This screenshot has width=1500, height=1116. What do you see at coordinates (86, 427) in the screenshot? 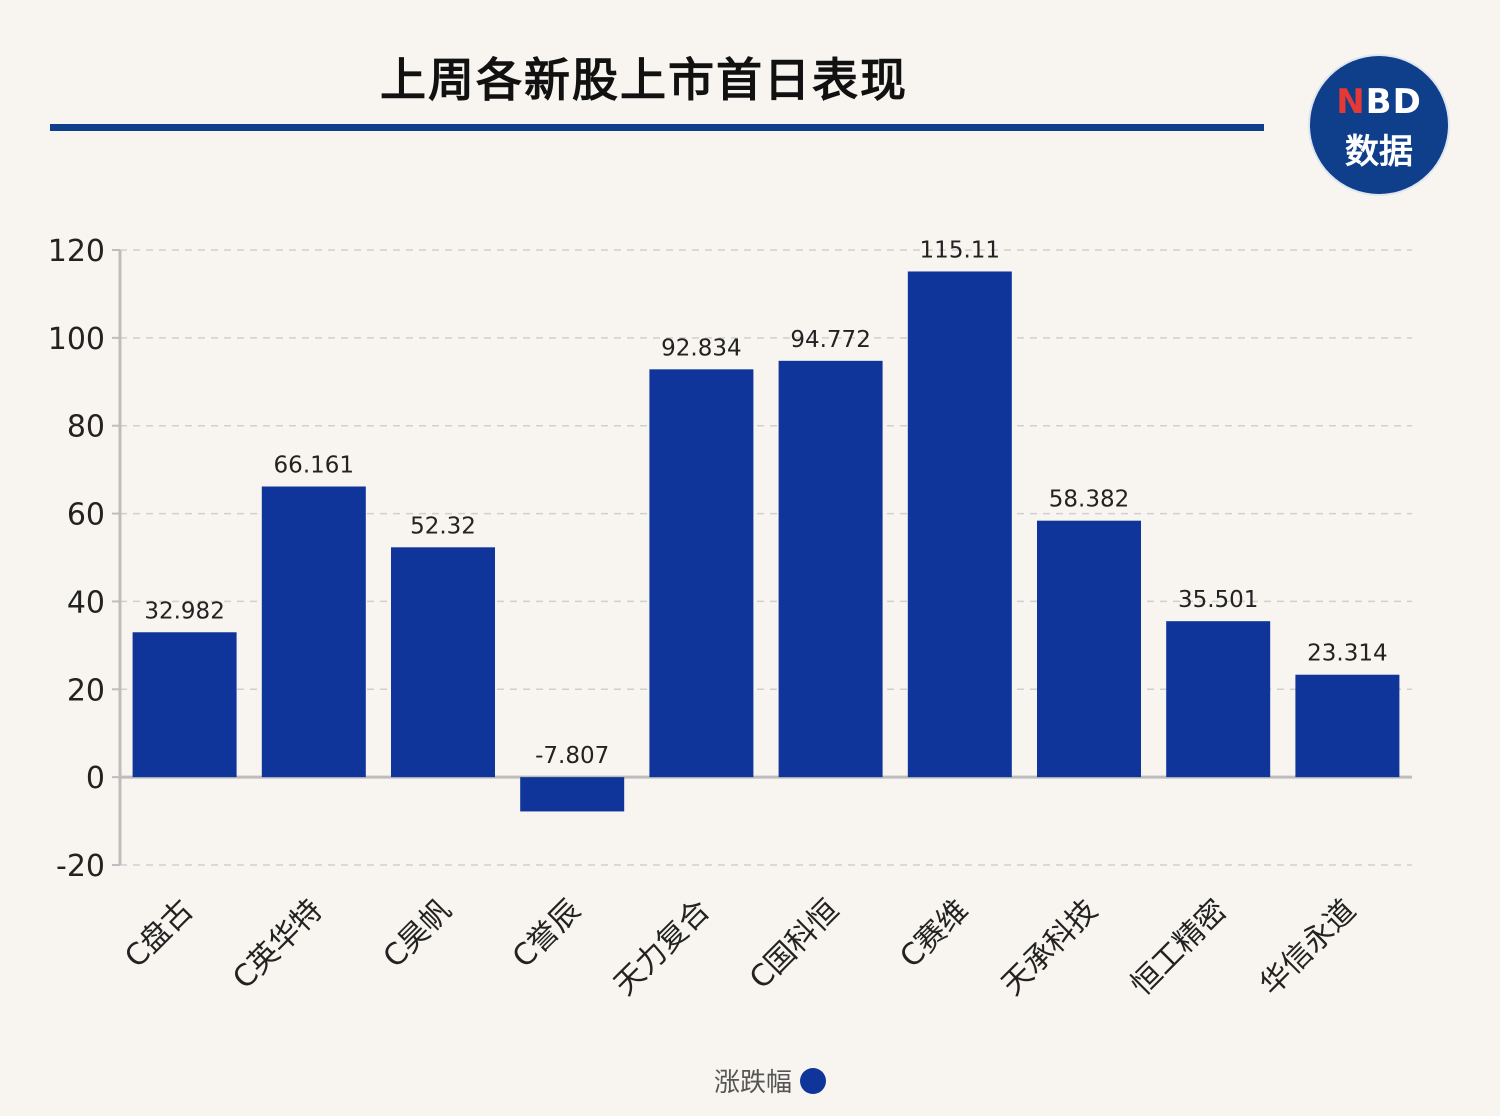
I see `y-tick-label: 80` at bounding box center [86, 427].